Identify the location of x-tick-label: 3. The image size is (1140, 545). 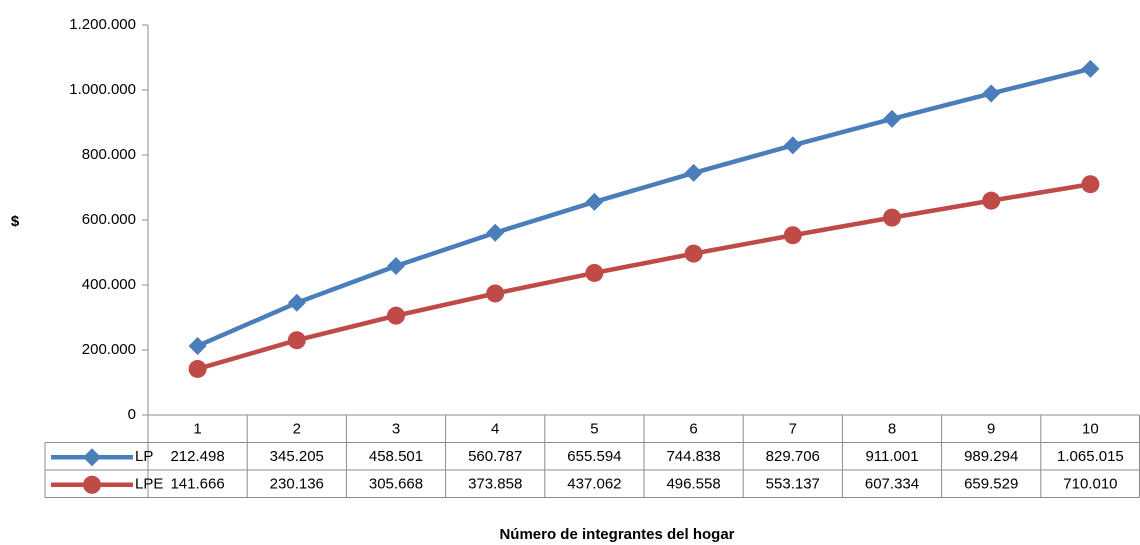
(396, 429).